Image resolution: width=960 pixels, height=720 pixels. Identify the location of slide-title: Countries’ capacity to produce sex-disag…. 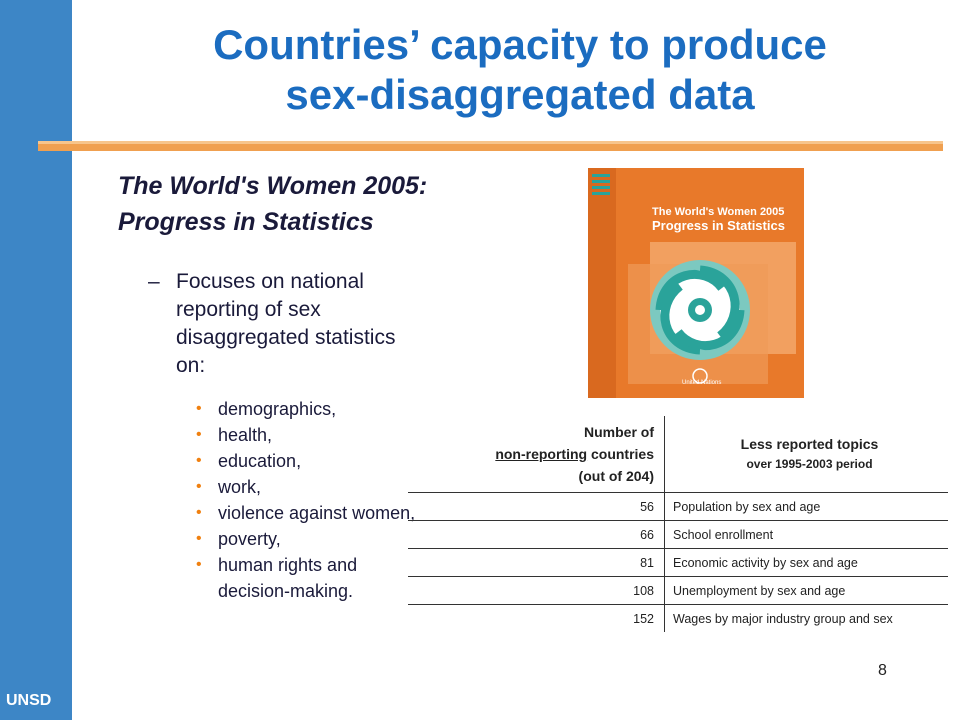
(520, 70).